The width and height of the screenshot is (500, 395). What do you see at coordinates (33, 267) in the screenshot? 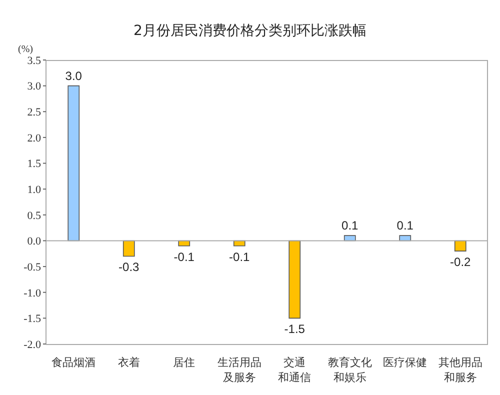
I see `y-tick-label: -0.5` at bounding box center [33, 267].